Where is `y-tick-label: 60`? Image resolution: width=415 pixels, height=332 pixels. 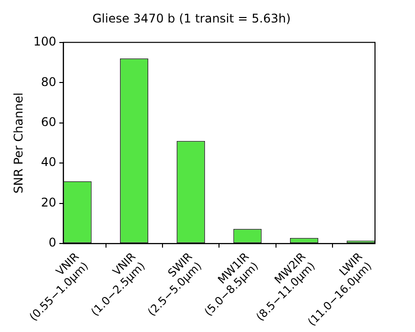
y-tick-label: 60 is located at coordinates (48, 122).